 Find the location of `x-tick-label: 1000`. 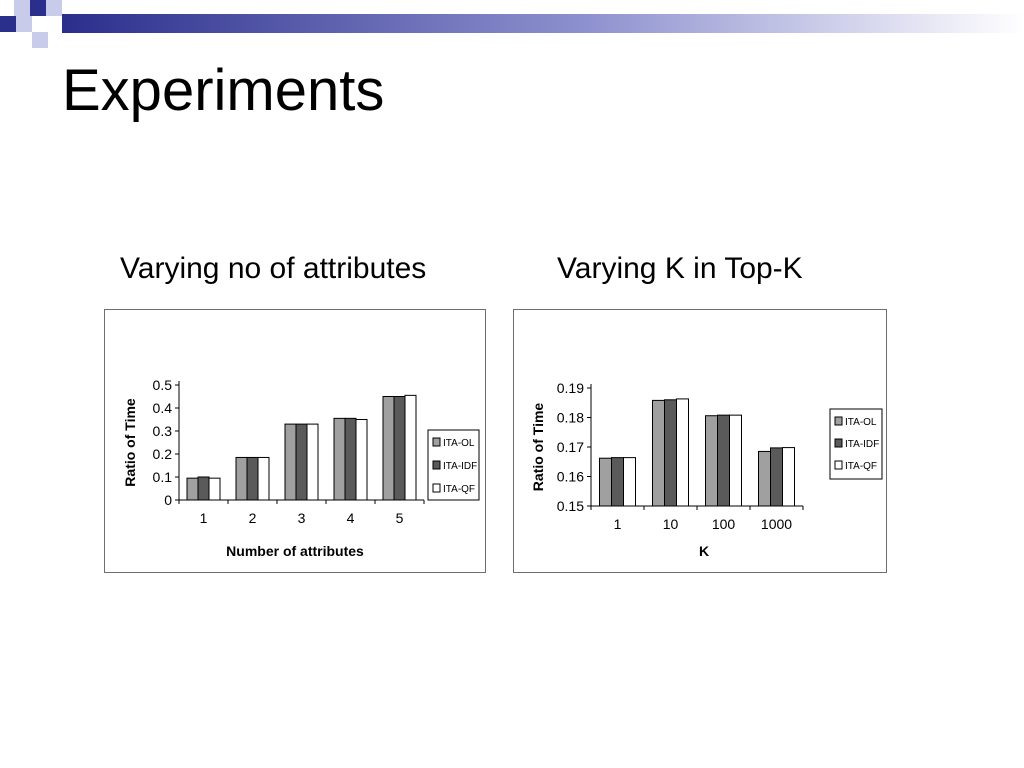

x-tick-label: 1000 is located at coordinates (776, 524).